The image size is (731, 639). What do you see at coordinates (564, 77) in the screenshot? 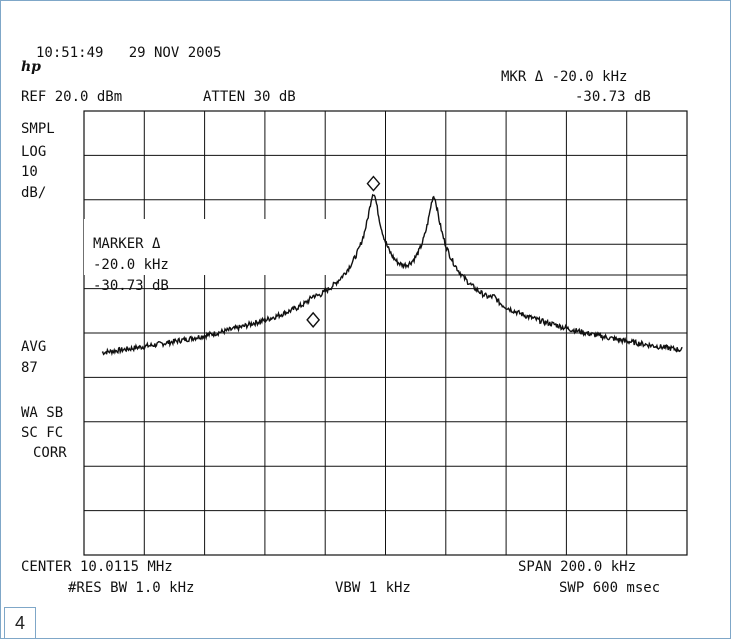
I see `marker-delta-freq: MKR Δ -20.0 kHz` at bounding box center [564, 77].